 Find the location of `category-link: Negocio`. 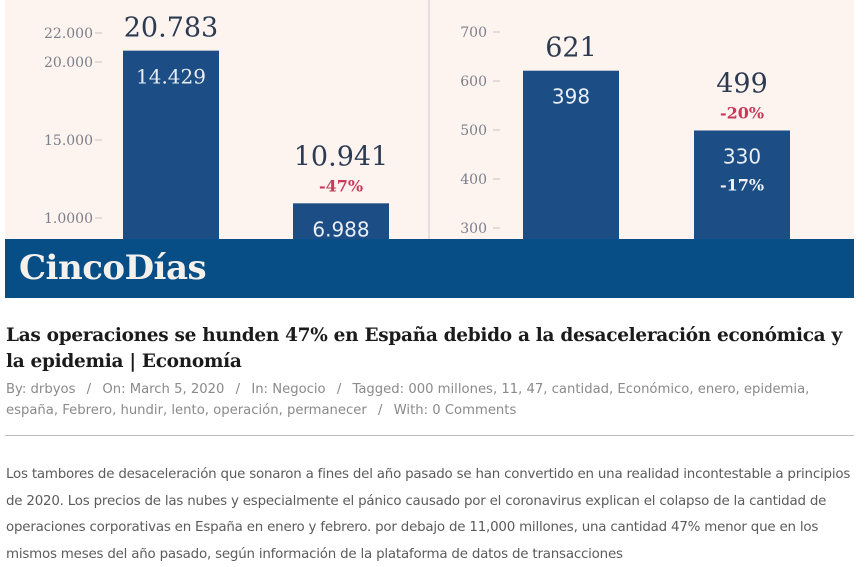

category-link: Negocio is located at coordinates (299, 389).